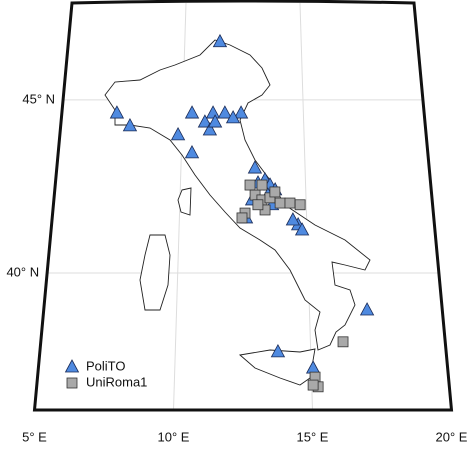  I want to click on x-tick-label: 20° E, so click(452, 436).